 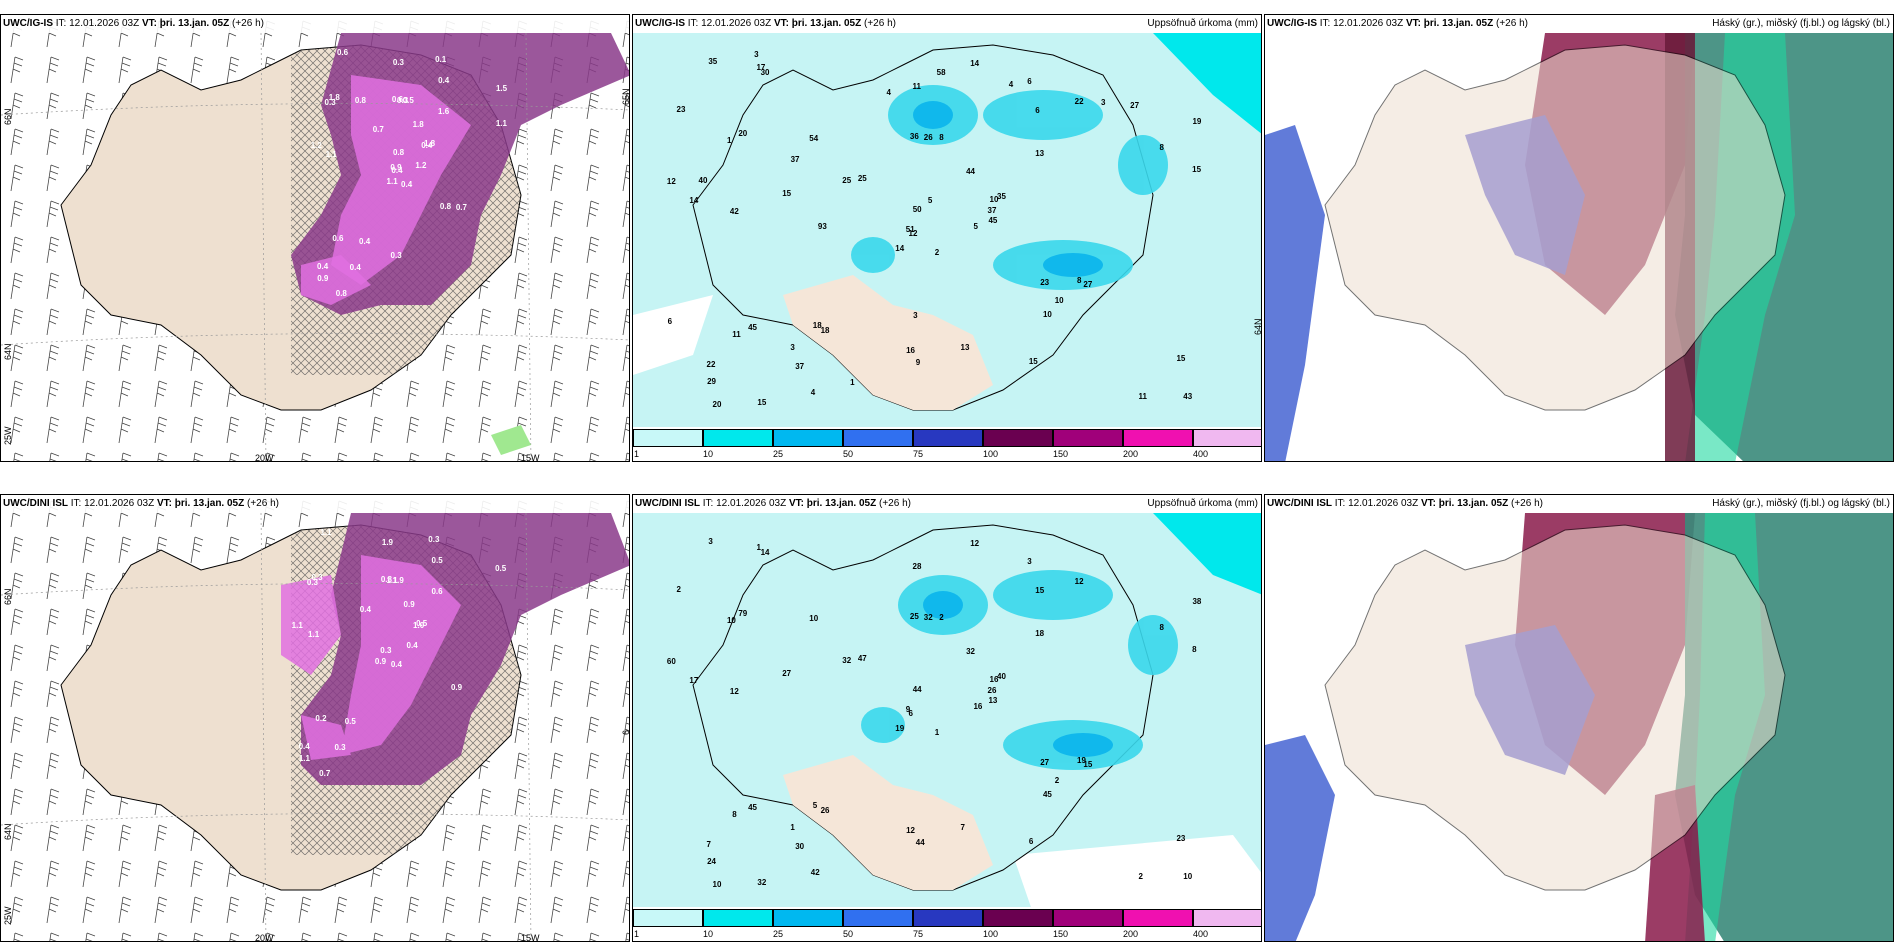 I want to click on value-label: 10, so click(x=717, y=884).